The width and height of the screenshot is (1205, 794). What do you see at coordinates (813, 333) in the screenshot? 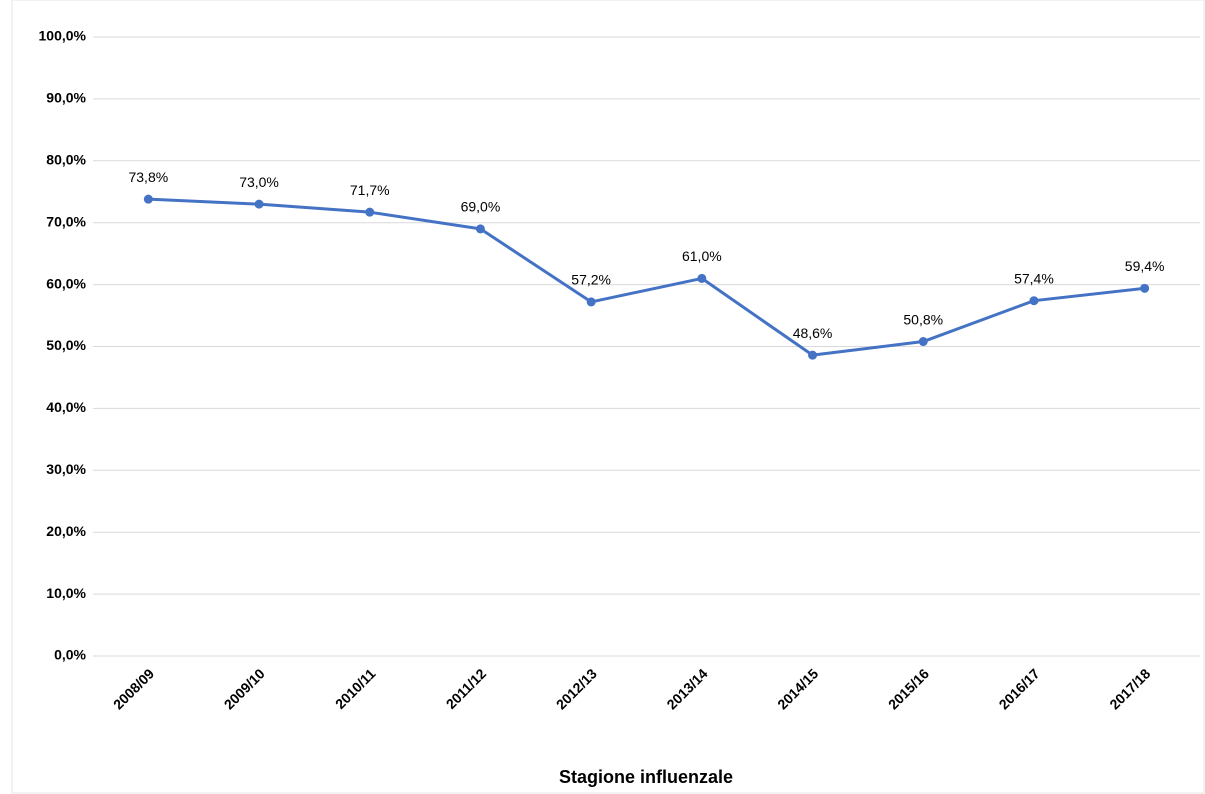
I see `data-label: 48,6%` at bounding box center [813, 333].